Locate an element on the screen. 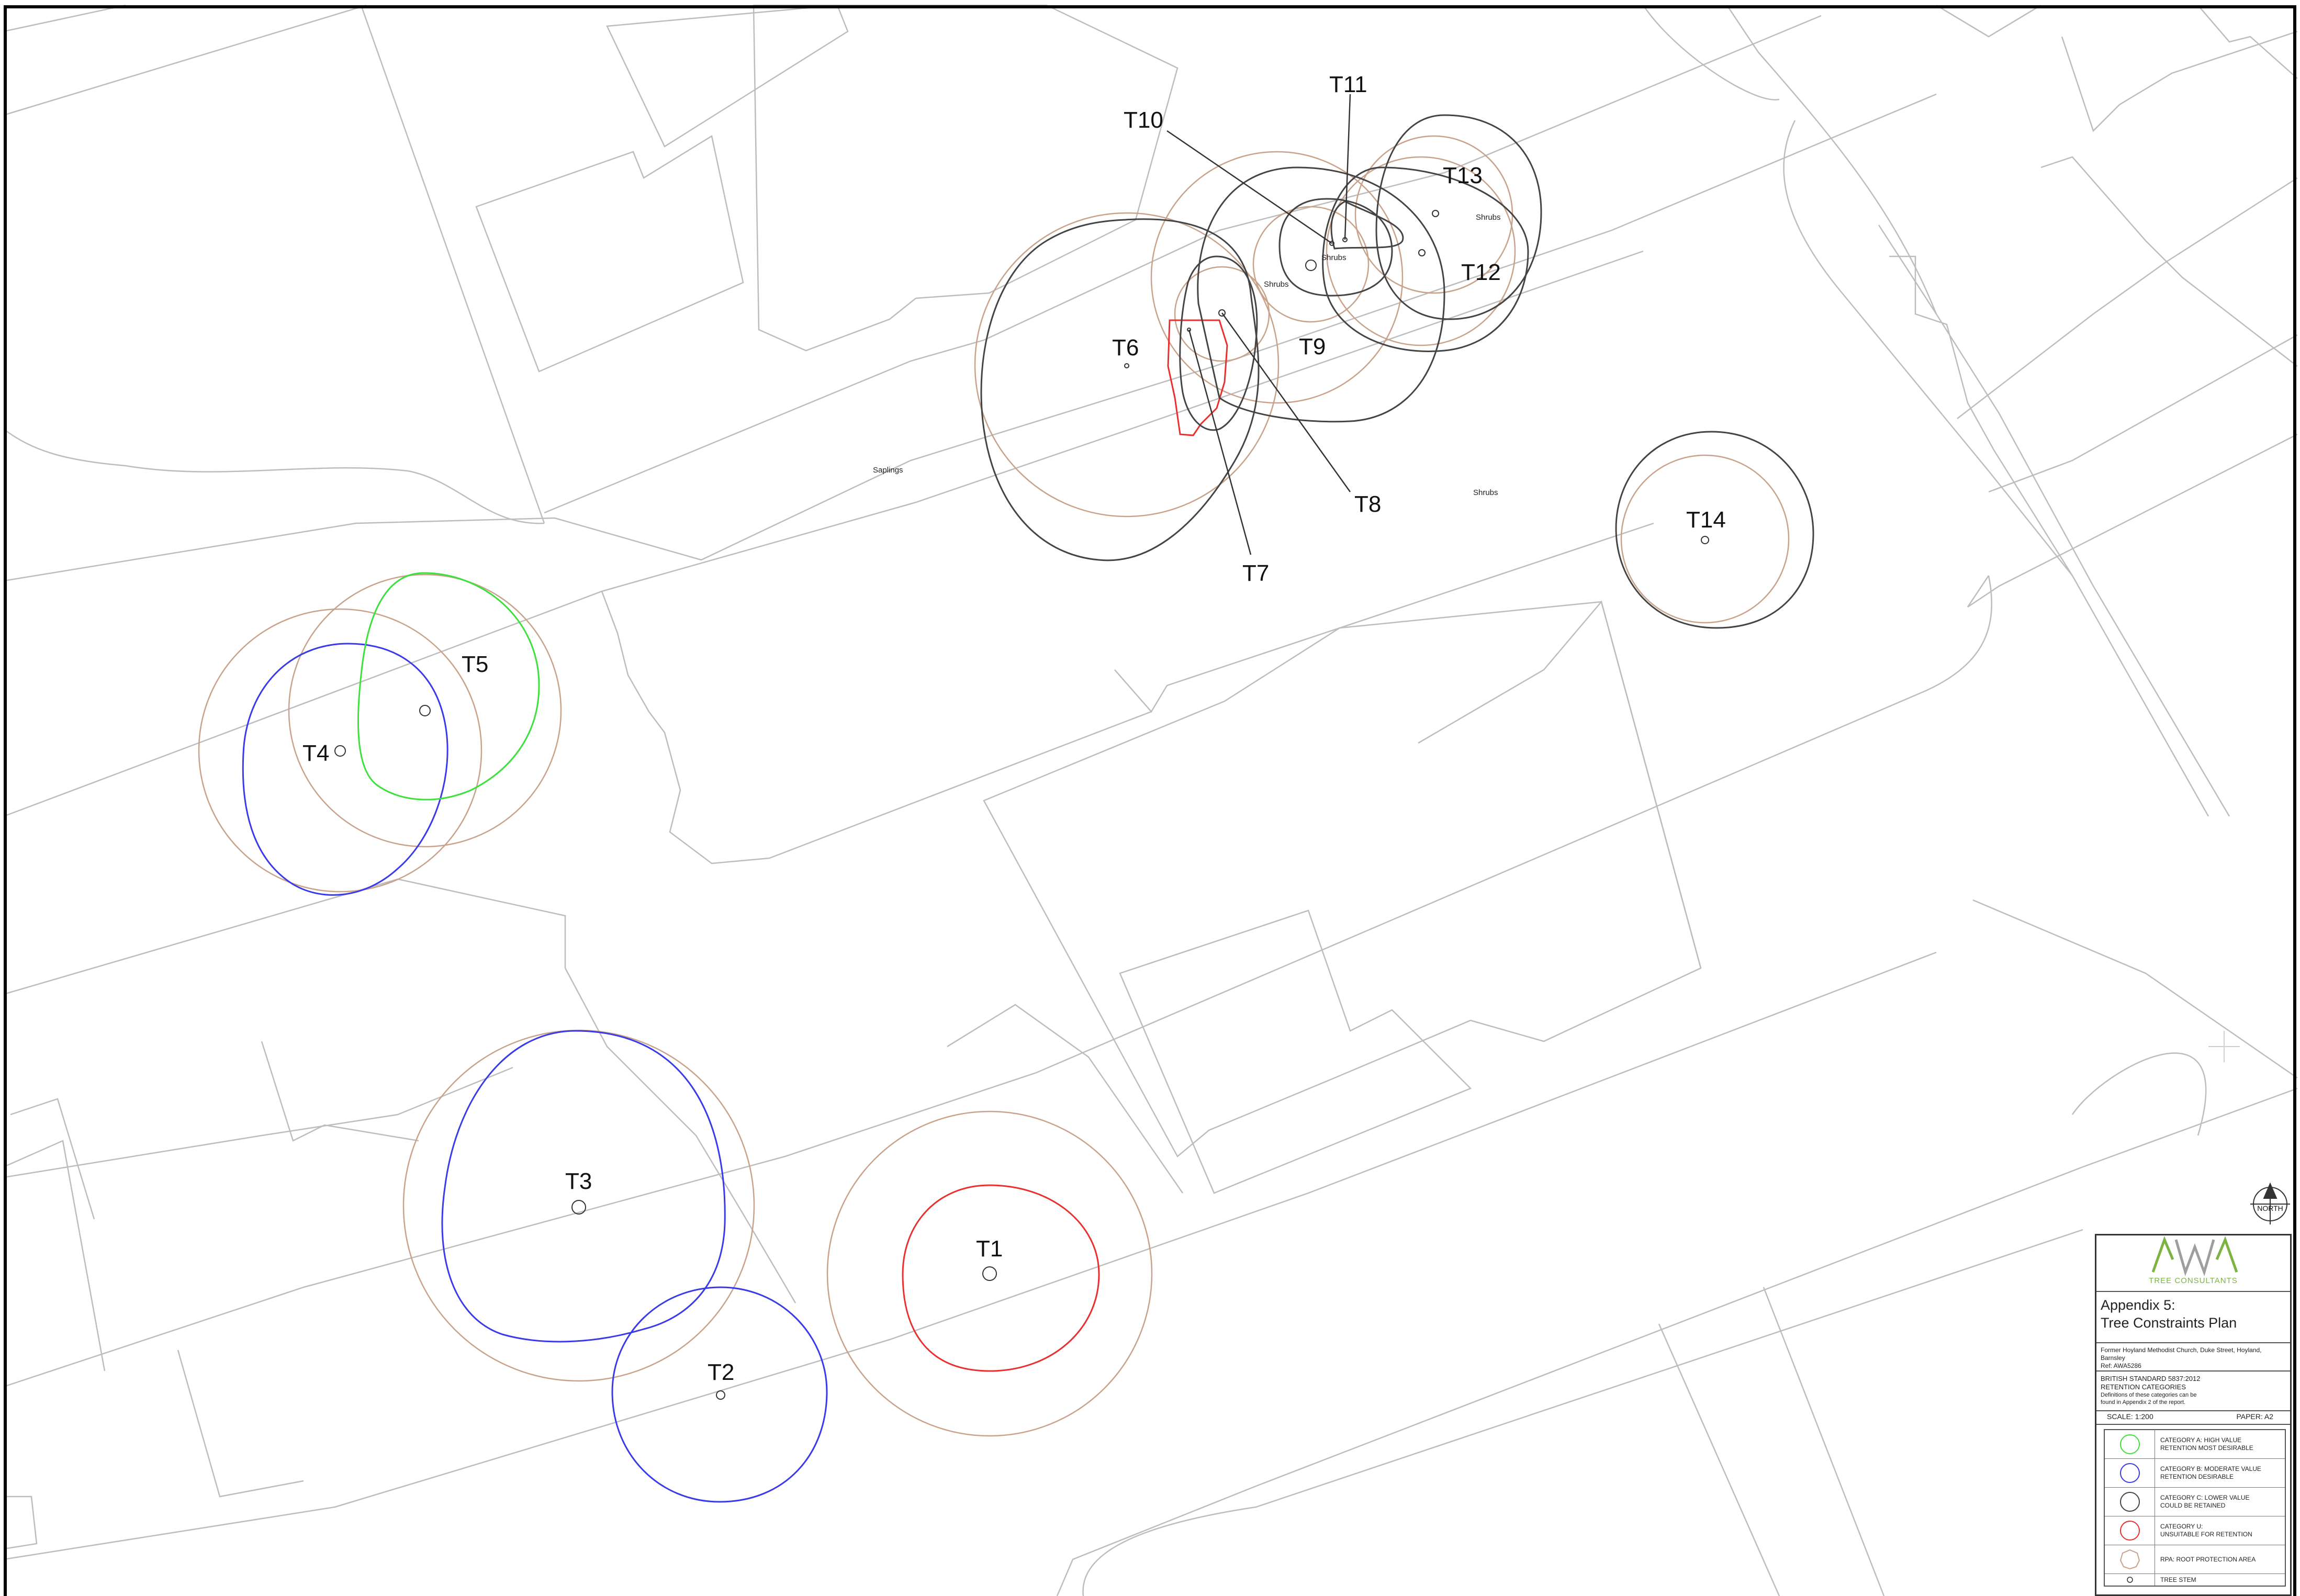 This screenshot has width=2300, height=1596. tree-label: T3 is located at coordinates (578, 1181).